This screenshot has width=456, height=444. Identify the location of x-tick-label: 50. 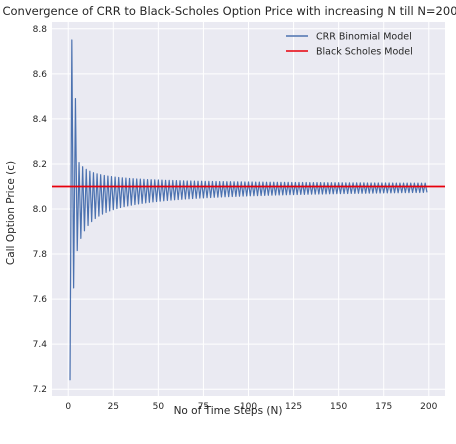
(159, 407).